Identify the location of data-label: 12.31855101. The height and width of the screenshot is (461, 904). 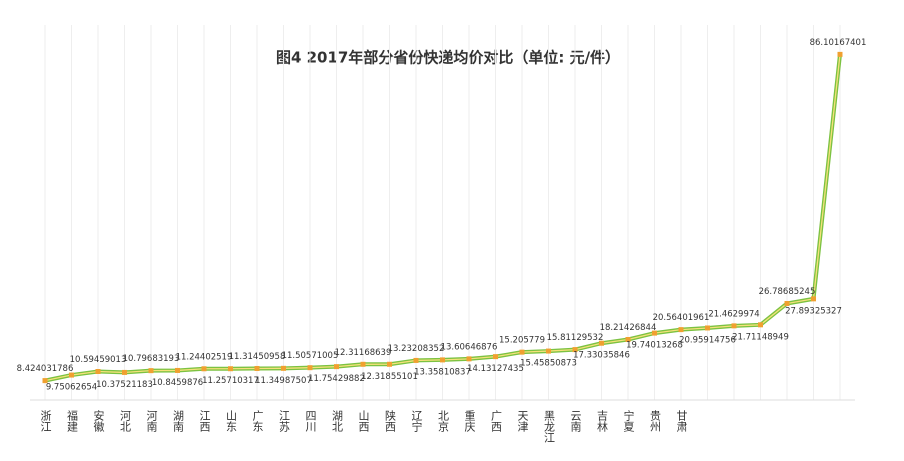
(389, 377).